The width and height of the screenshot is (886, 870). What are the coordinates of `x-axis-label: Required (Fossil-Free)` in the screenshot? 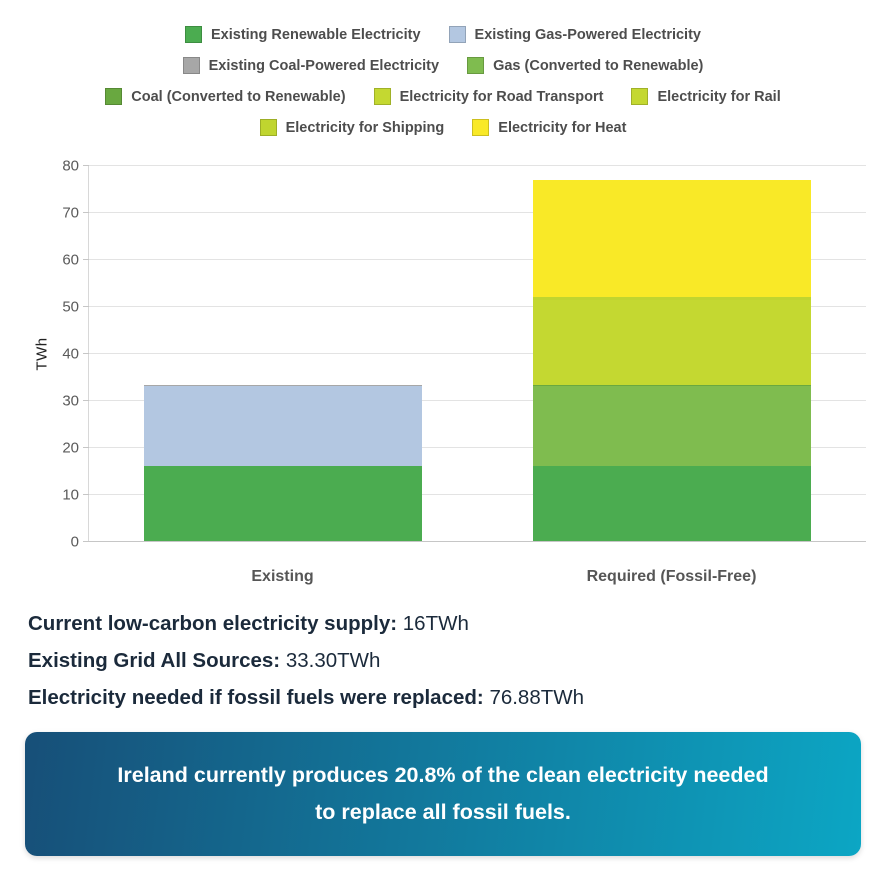 It's located at (671, 576).